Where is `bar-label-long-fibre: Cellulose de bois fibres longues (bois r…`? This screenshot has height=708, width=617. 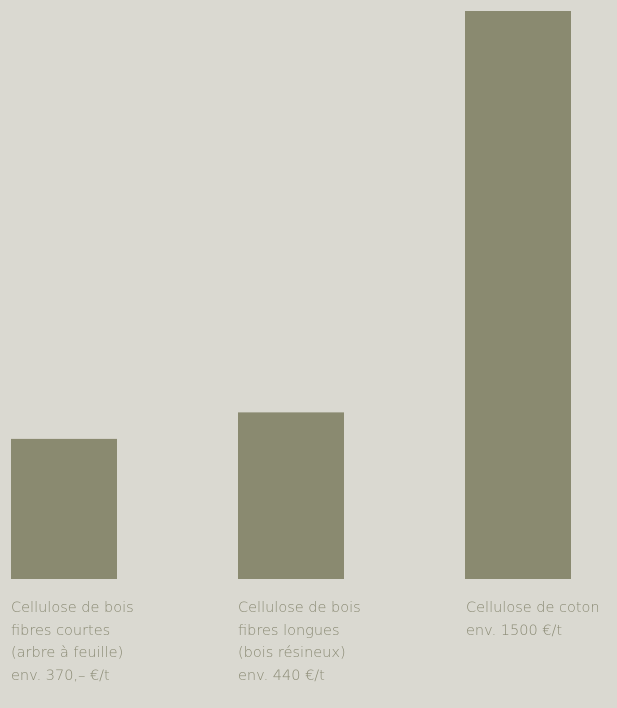
bar-label-long-fibre: Cellulose de bois fibres longues (bois r… is located at coordinates (299, 642).